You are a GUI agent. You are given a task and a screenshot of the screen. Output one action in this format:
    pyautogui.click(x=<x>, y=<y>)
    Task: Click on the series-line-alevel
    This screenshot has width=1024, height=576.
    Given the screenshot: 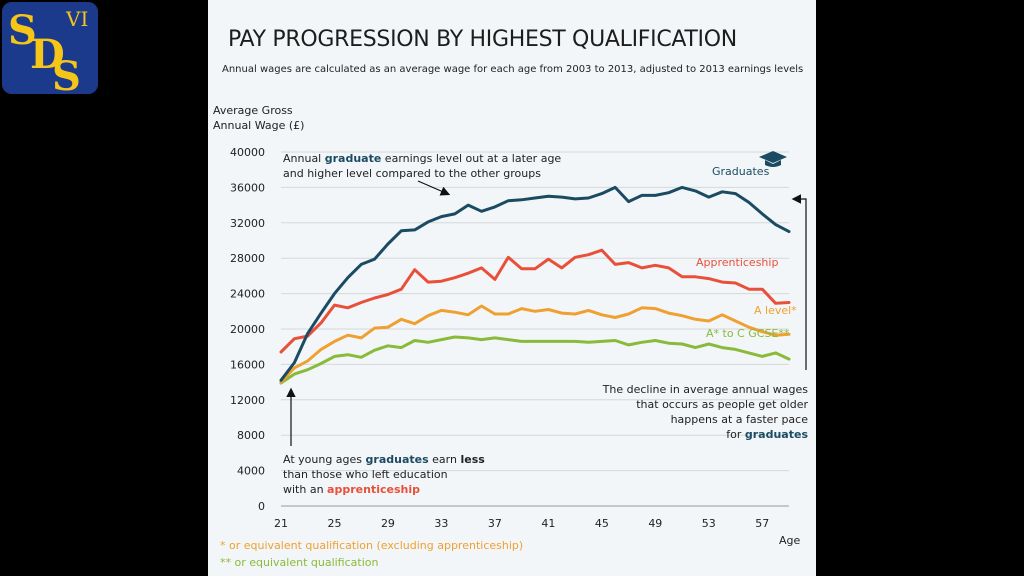 What is the action you would take?
    pyautogui.click(x=535, y=344)
    